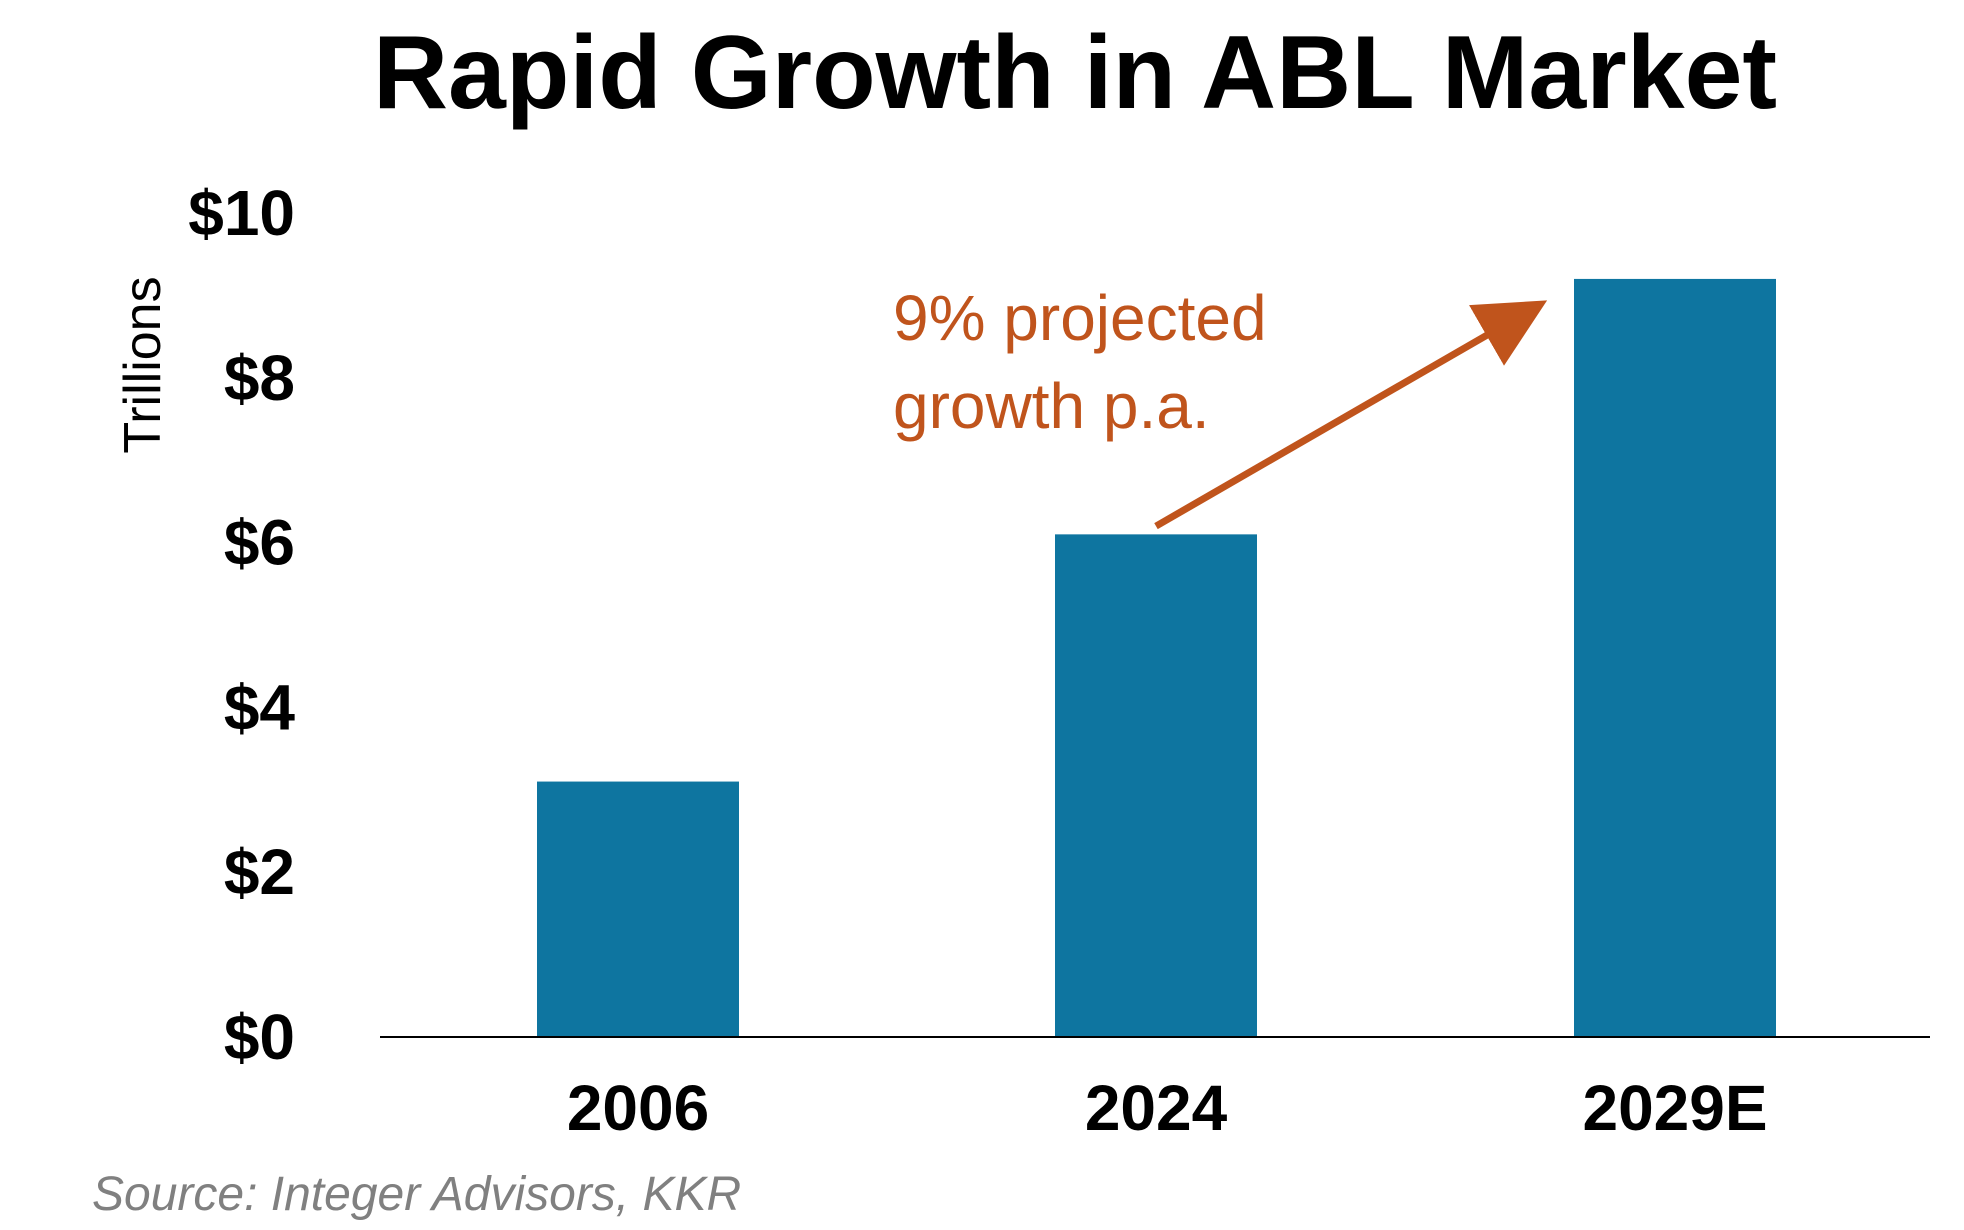 This screenshot has width=1964, height=1230. I want to click on y-tick-label: $2, so click(259, 872).